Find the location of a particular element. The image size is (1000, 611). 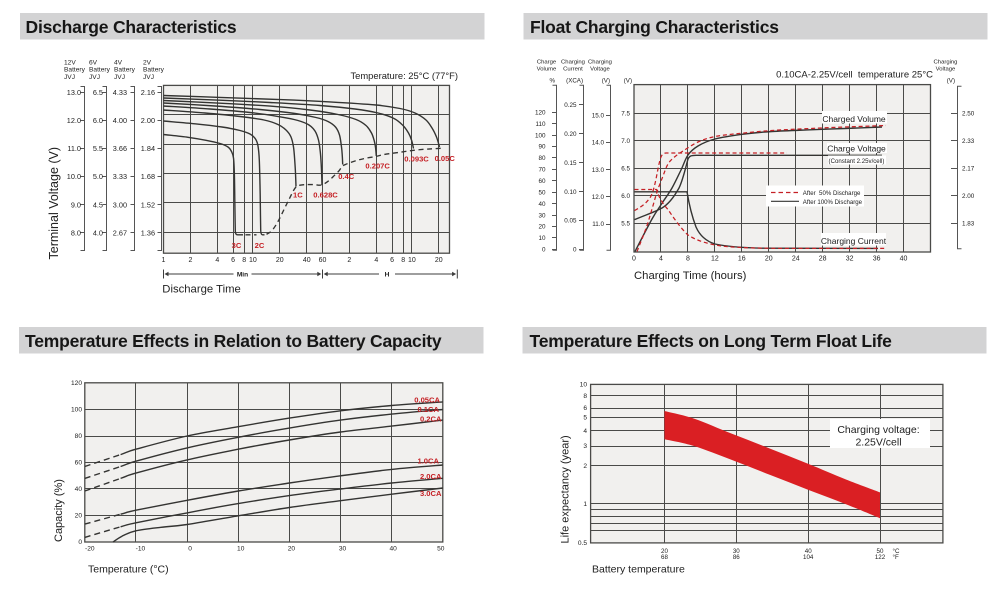

svg-text: 1.68 is located at coordinates (148, 176).